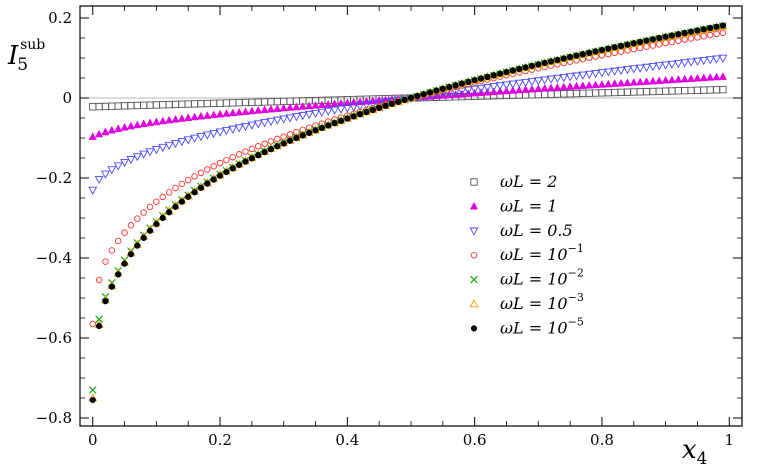 Image resolution: width=760 pixels, height=470 pixels. Describe the element at coordinates (576, 248) in the screenshot. I see `legend-label-exponent: −1` at that location.